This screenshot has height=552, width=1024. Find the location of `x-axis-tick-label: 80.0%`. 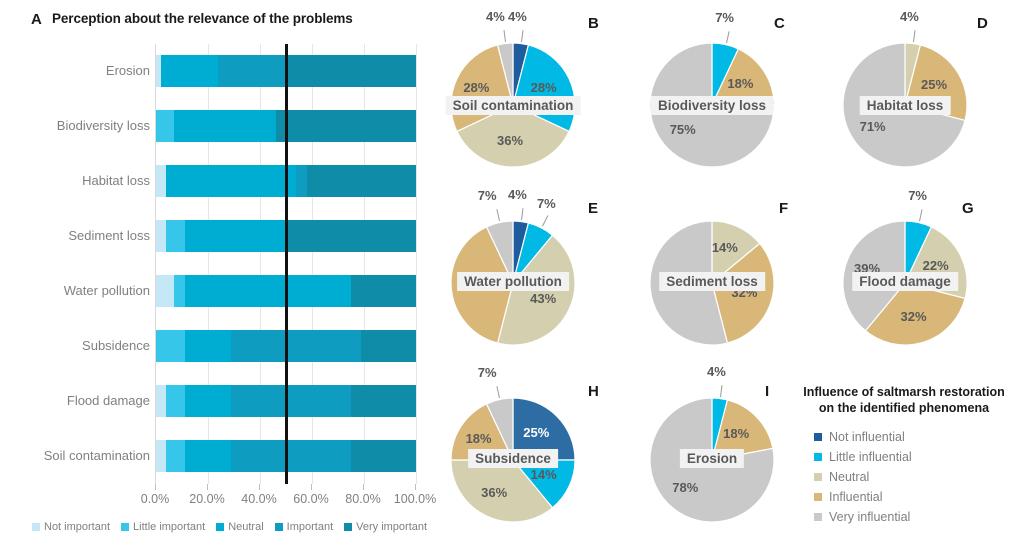

x-axis-tick-label: 80.0% is located at coordinates (363, 499).